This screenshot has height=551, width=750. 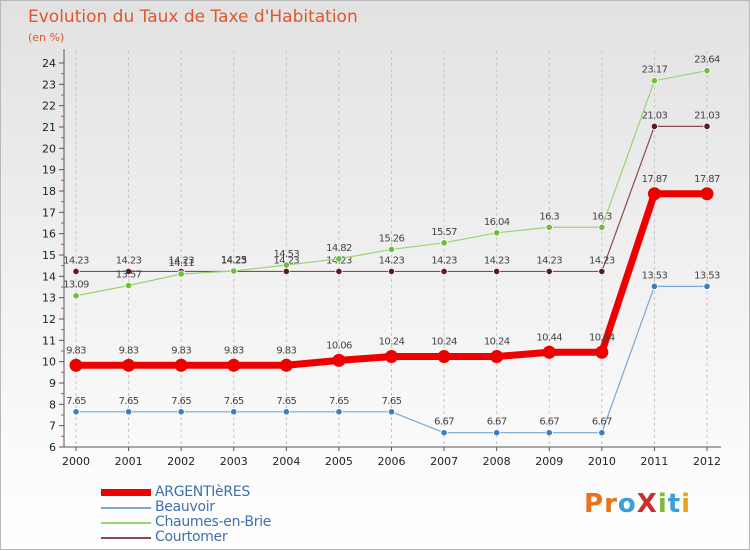 What do you see at coordinates (49, 191) in the screenshot?
I see `y-tick-label: 18` at bounding box center [49, 191].